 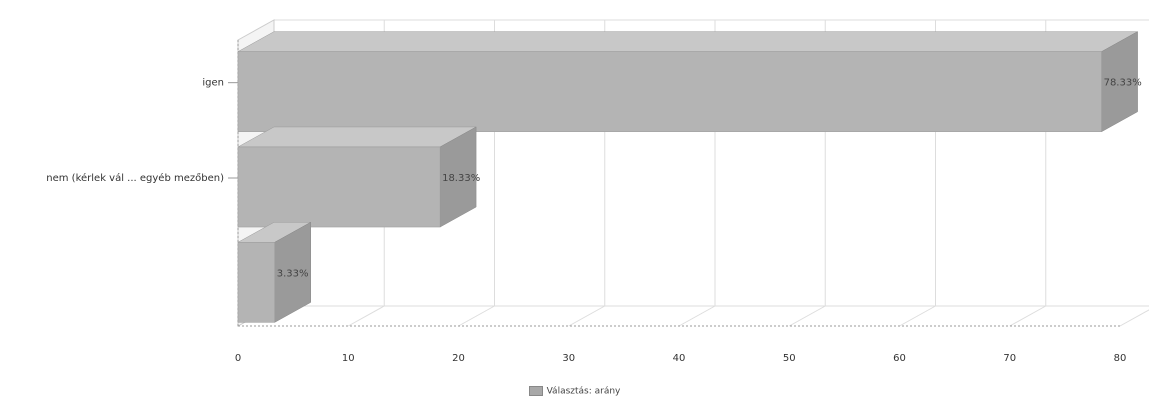 I want to click on x-tick-label: 30, so click(x=568, y=358).